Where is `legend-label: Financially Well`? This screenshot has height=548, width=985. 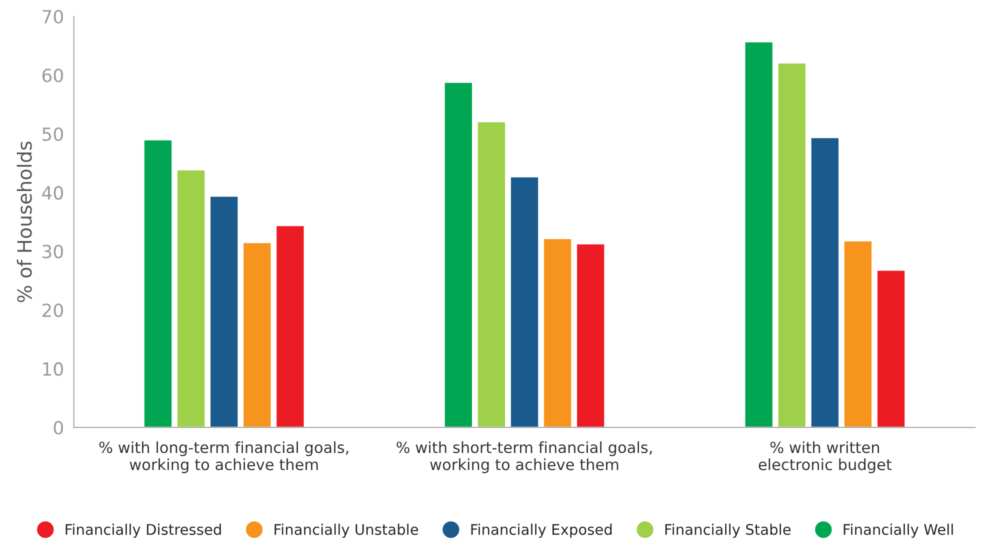
legend-label: Financially Well is located at coordinates (898, 531).